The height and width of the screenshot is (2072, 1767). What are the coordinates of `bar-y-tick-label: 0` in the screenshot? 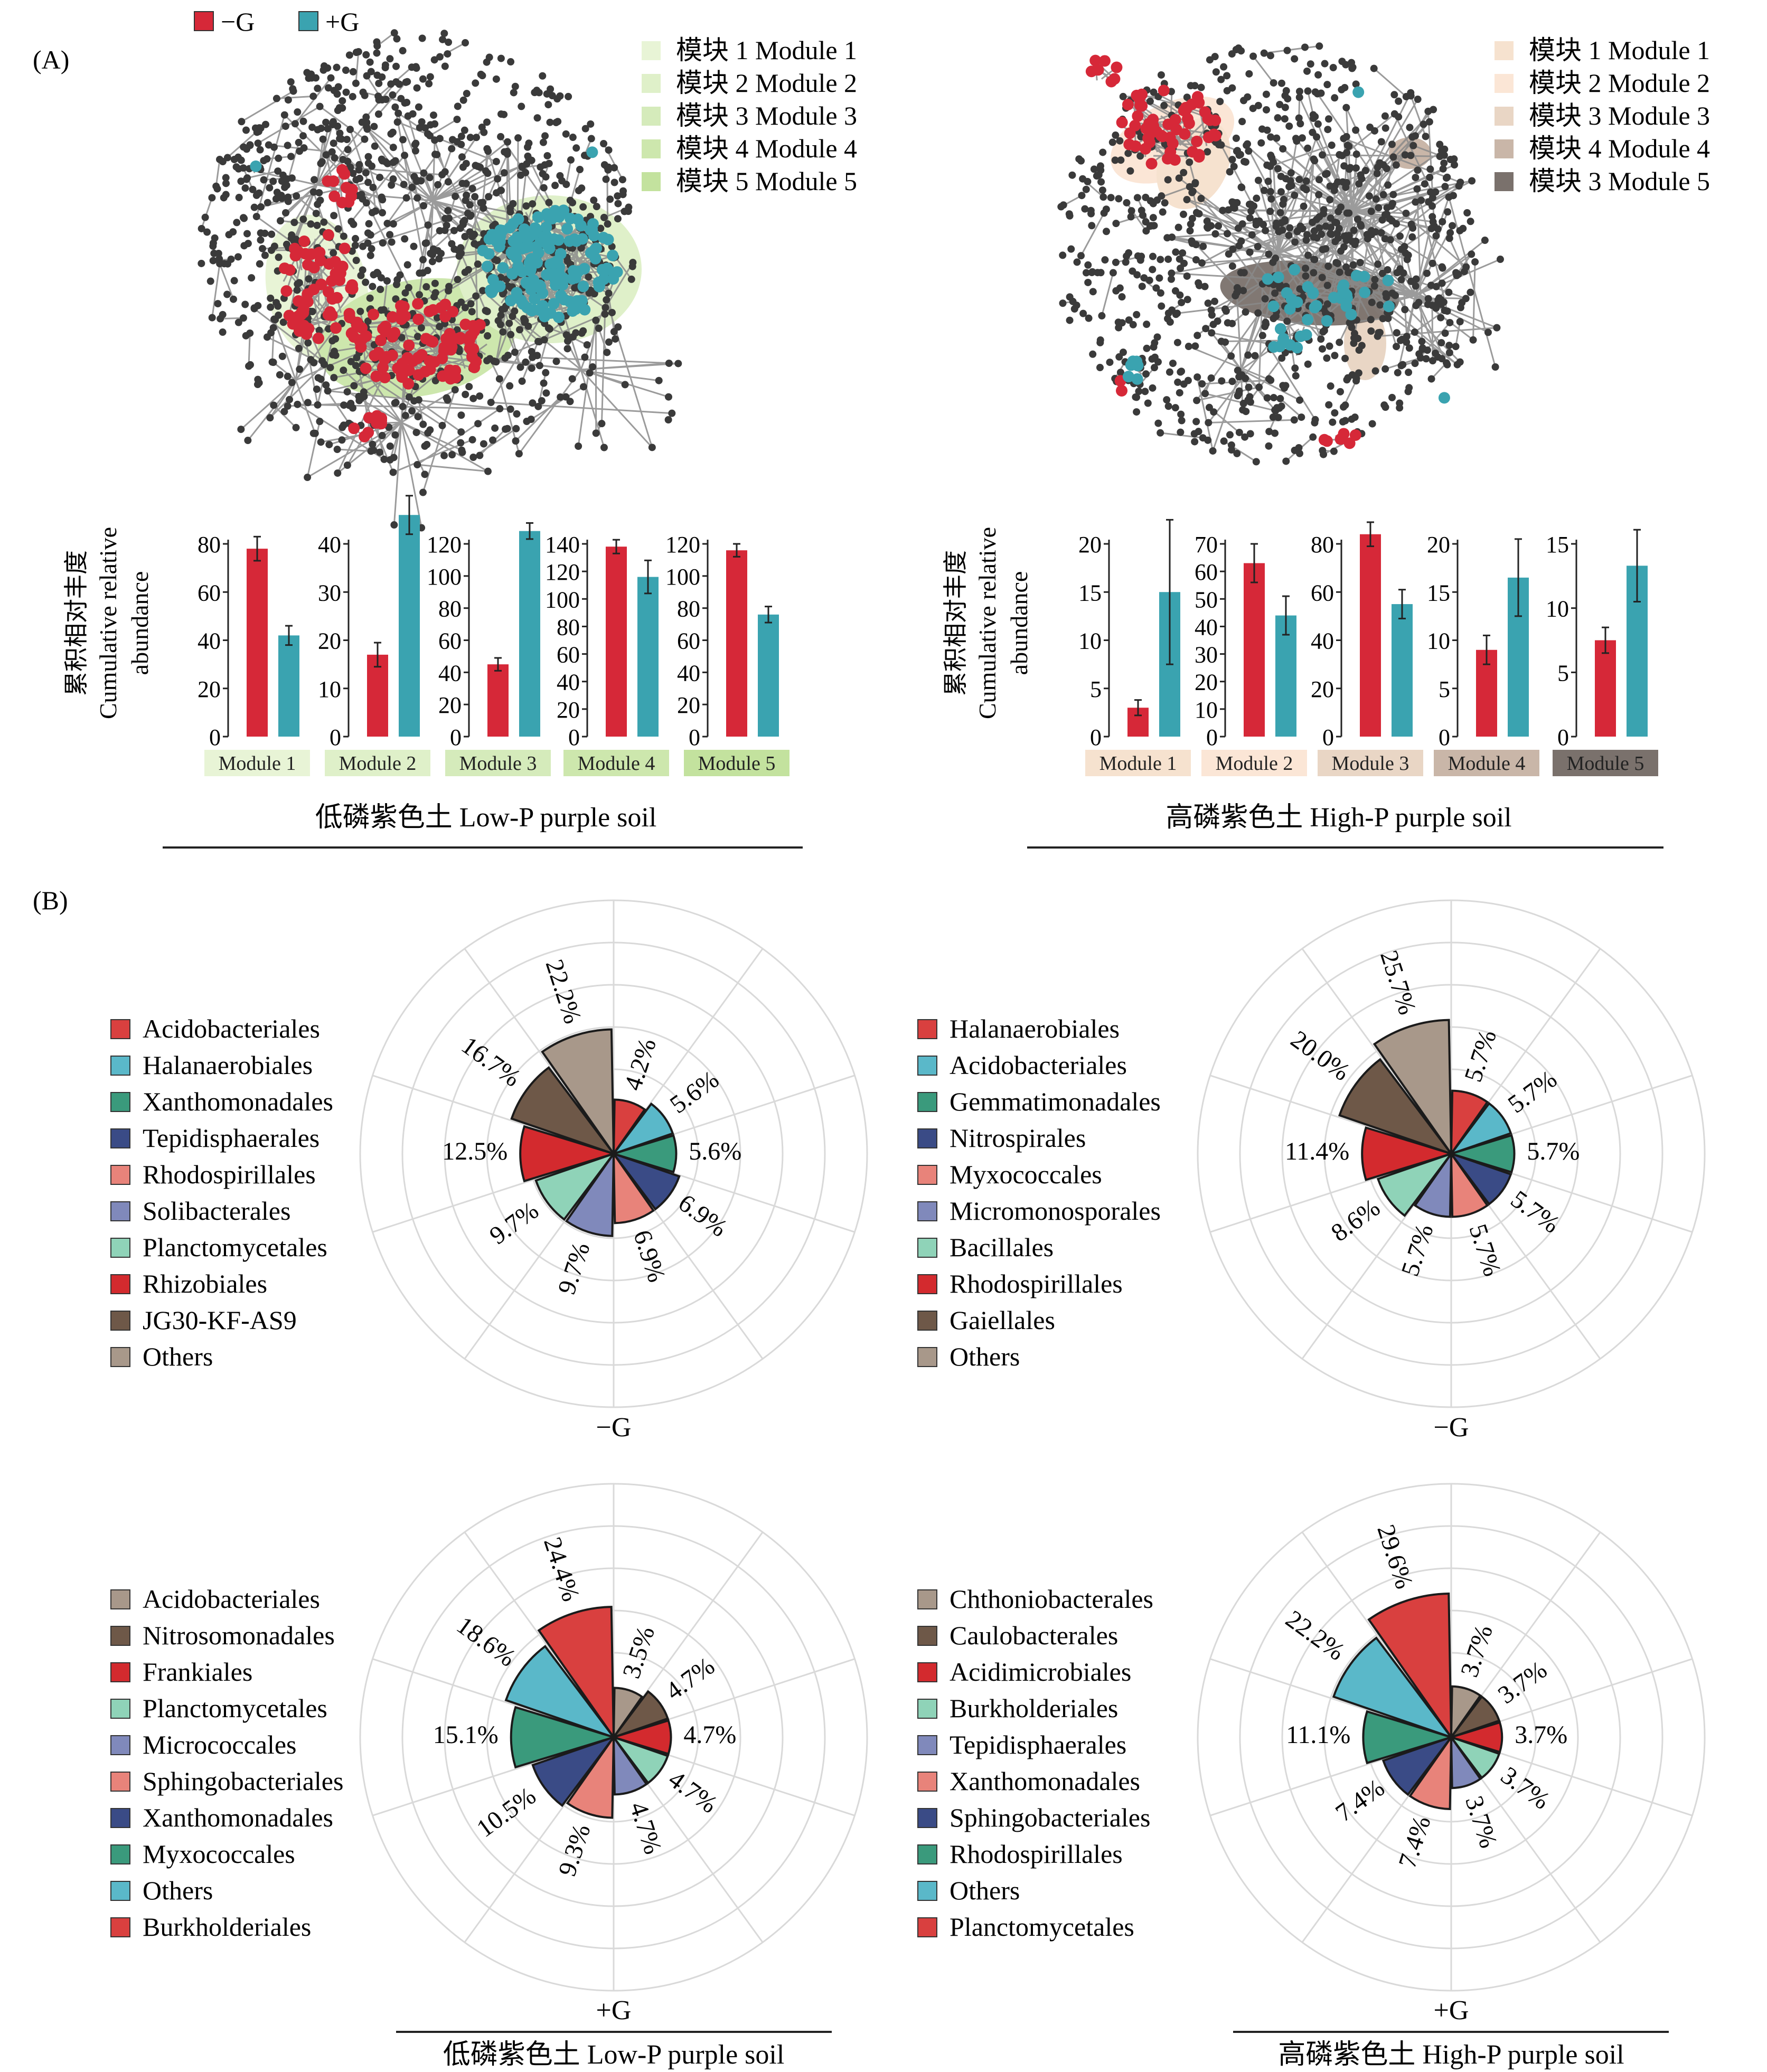 It's located at (336, 737).